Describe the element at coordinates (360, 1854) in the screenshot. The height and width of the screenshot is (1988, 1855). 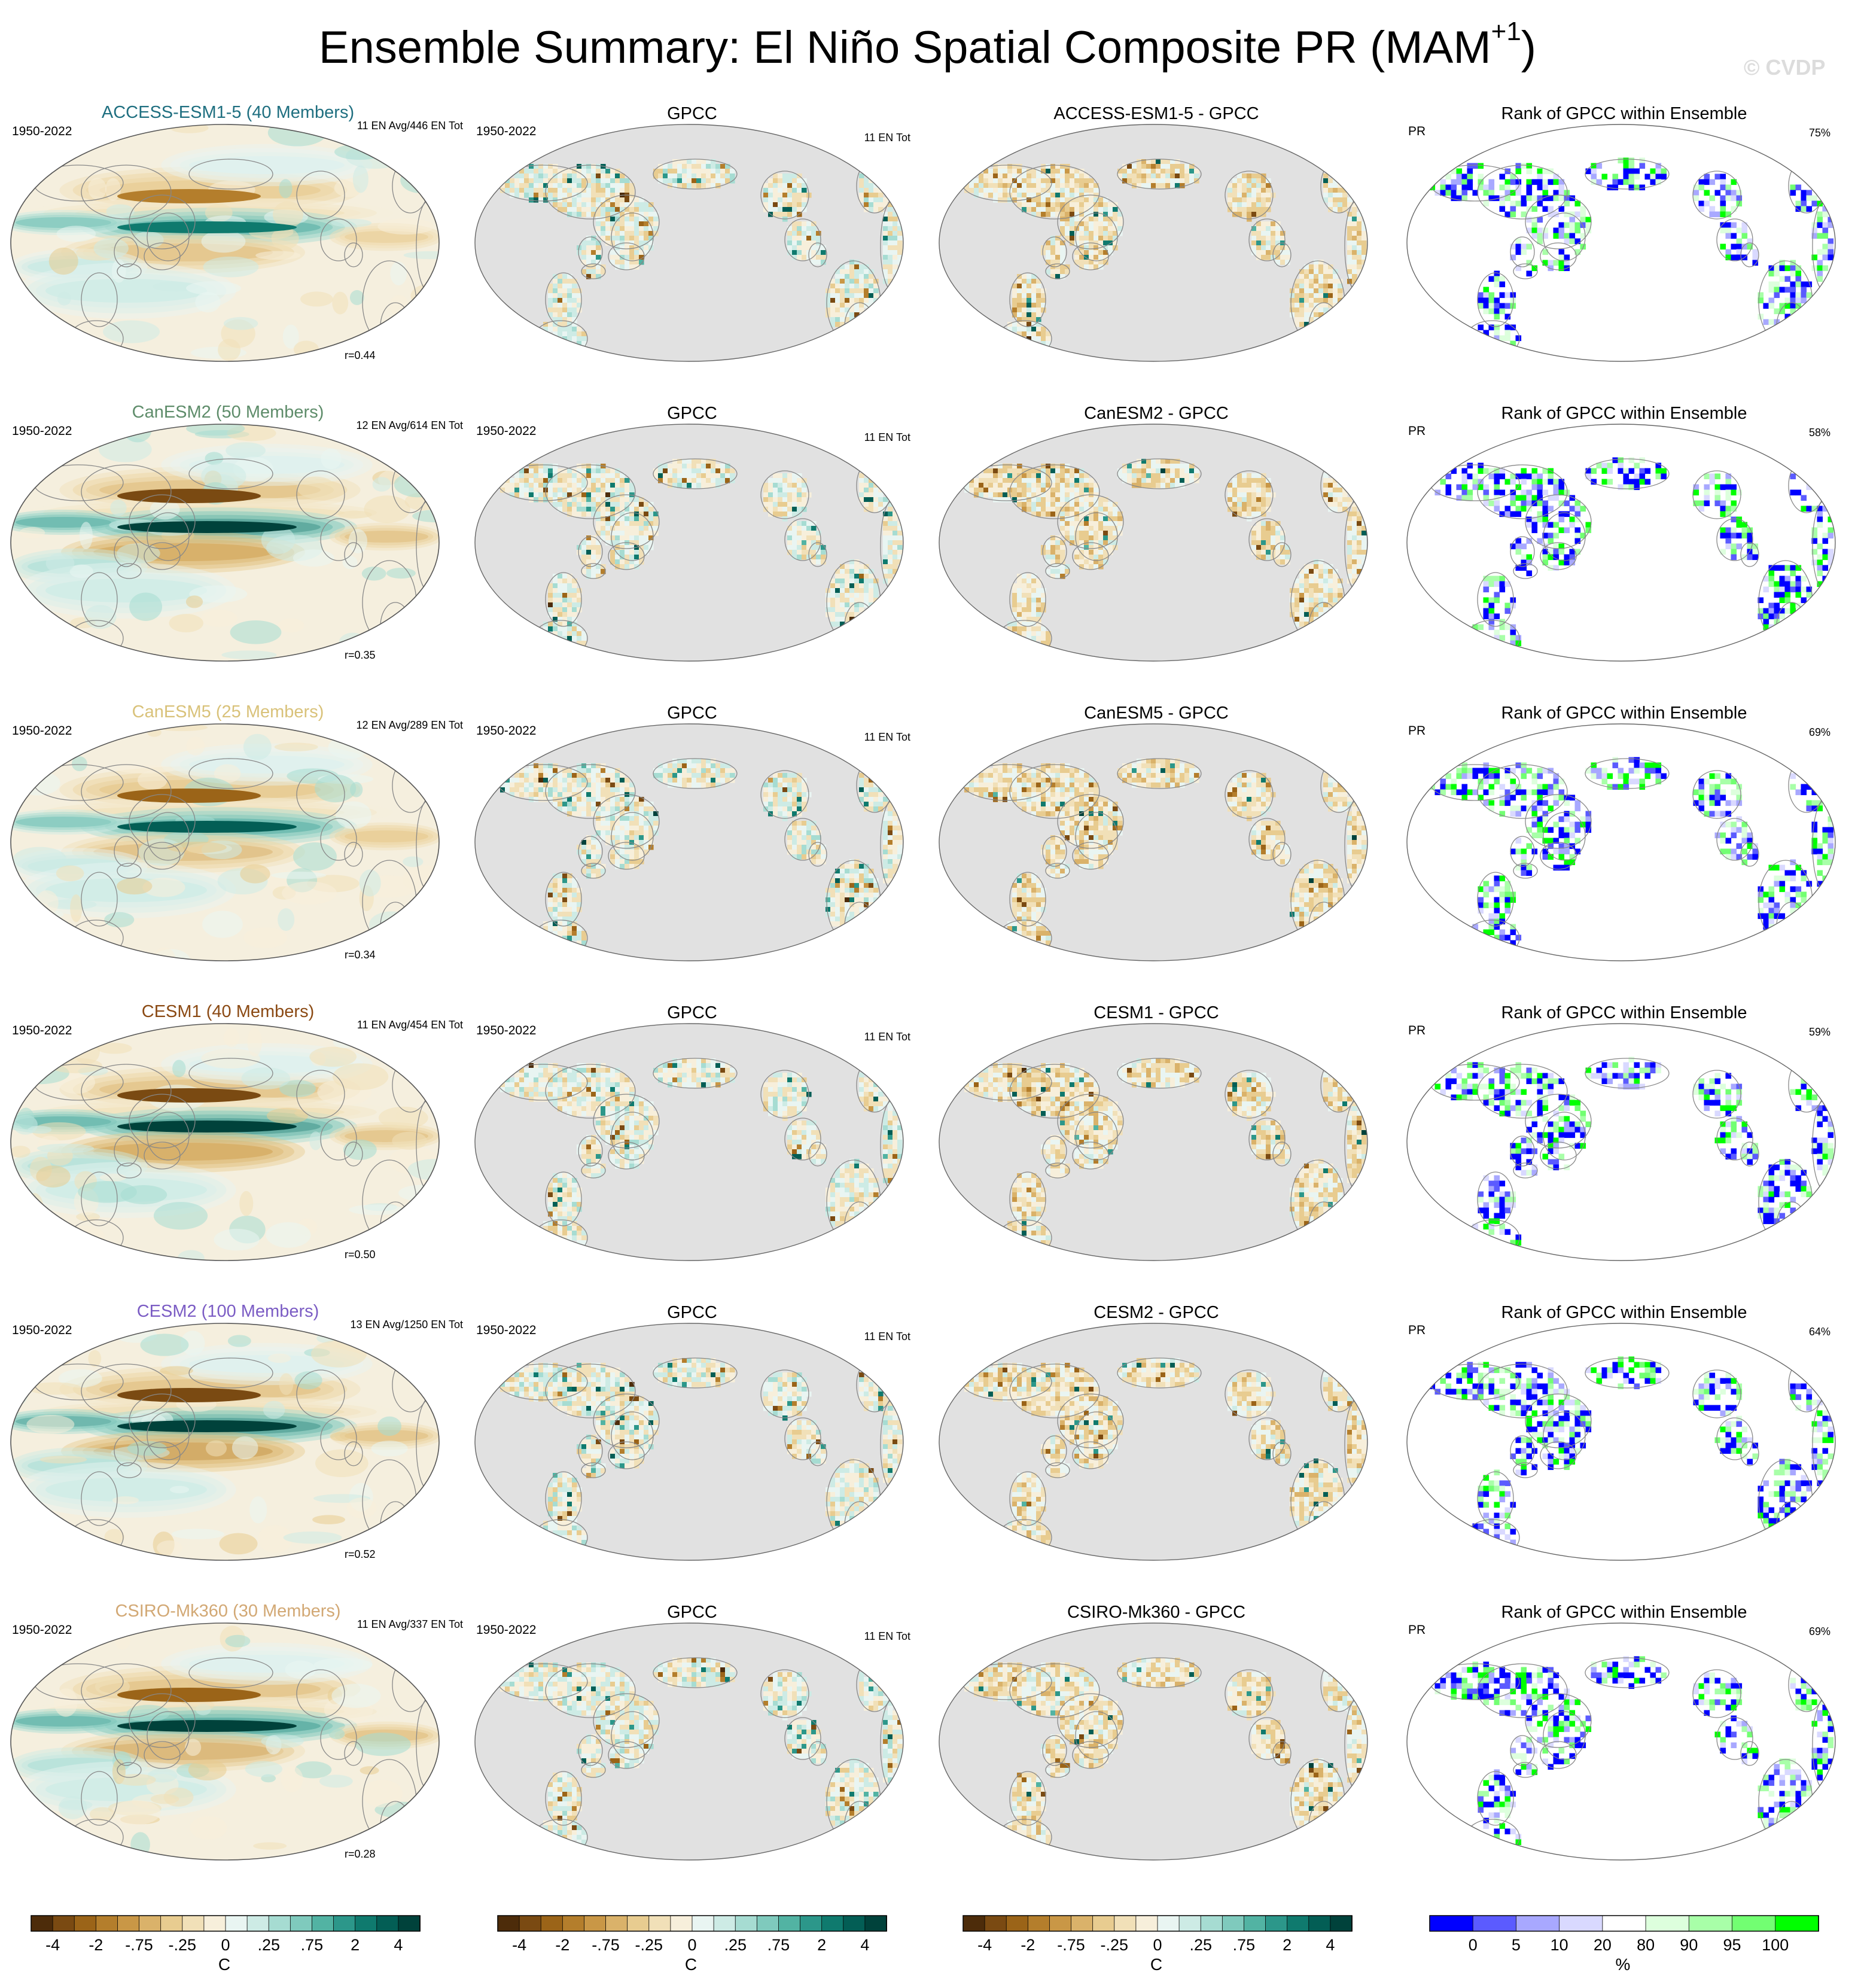
I see `panel-correlation: r=0.28` at that location.